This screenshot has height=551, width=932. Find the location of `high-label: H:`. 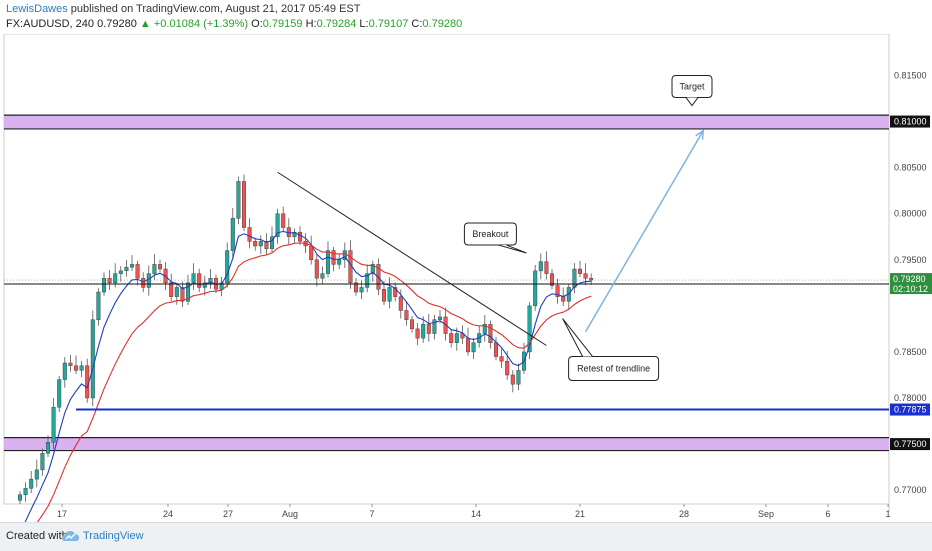

high-label: H: is located at coordinates (311, 24).